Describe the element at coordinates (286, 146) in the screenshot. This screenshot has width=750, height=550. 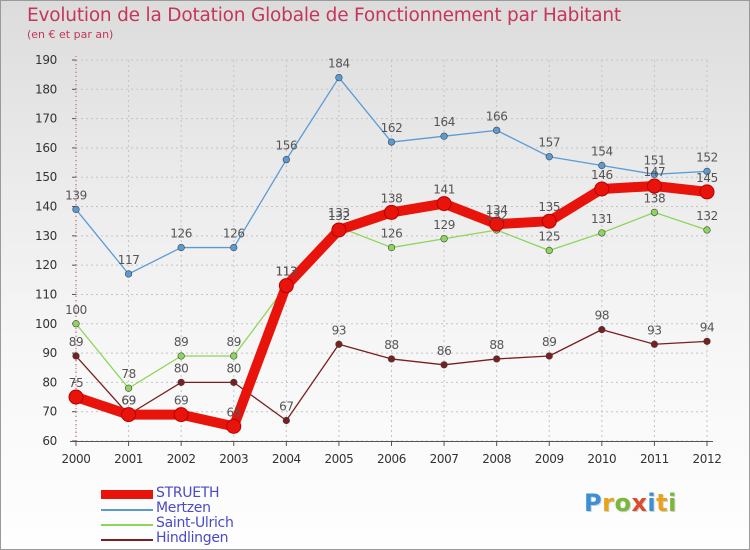
I see `data-label: 156` at that location.